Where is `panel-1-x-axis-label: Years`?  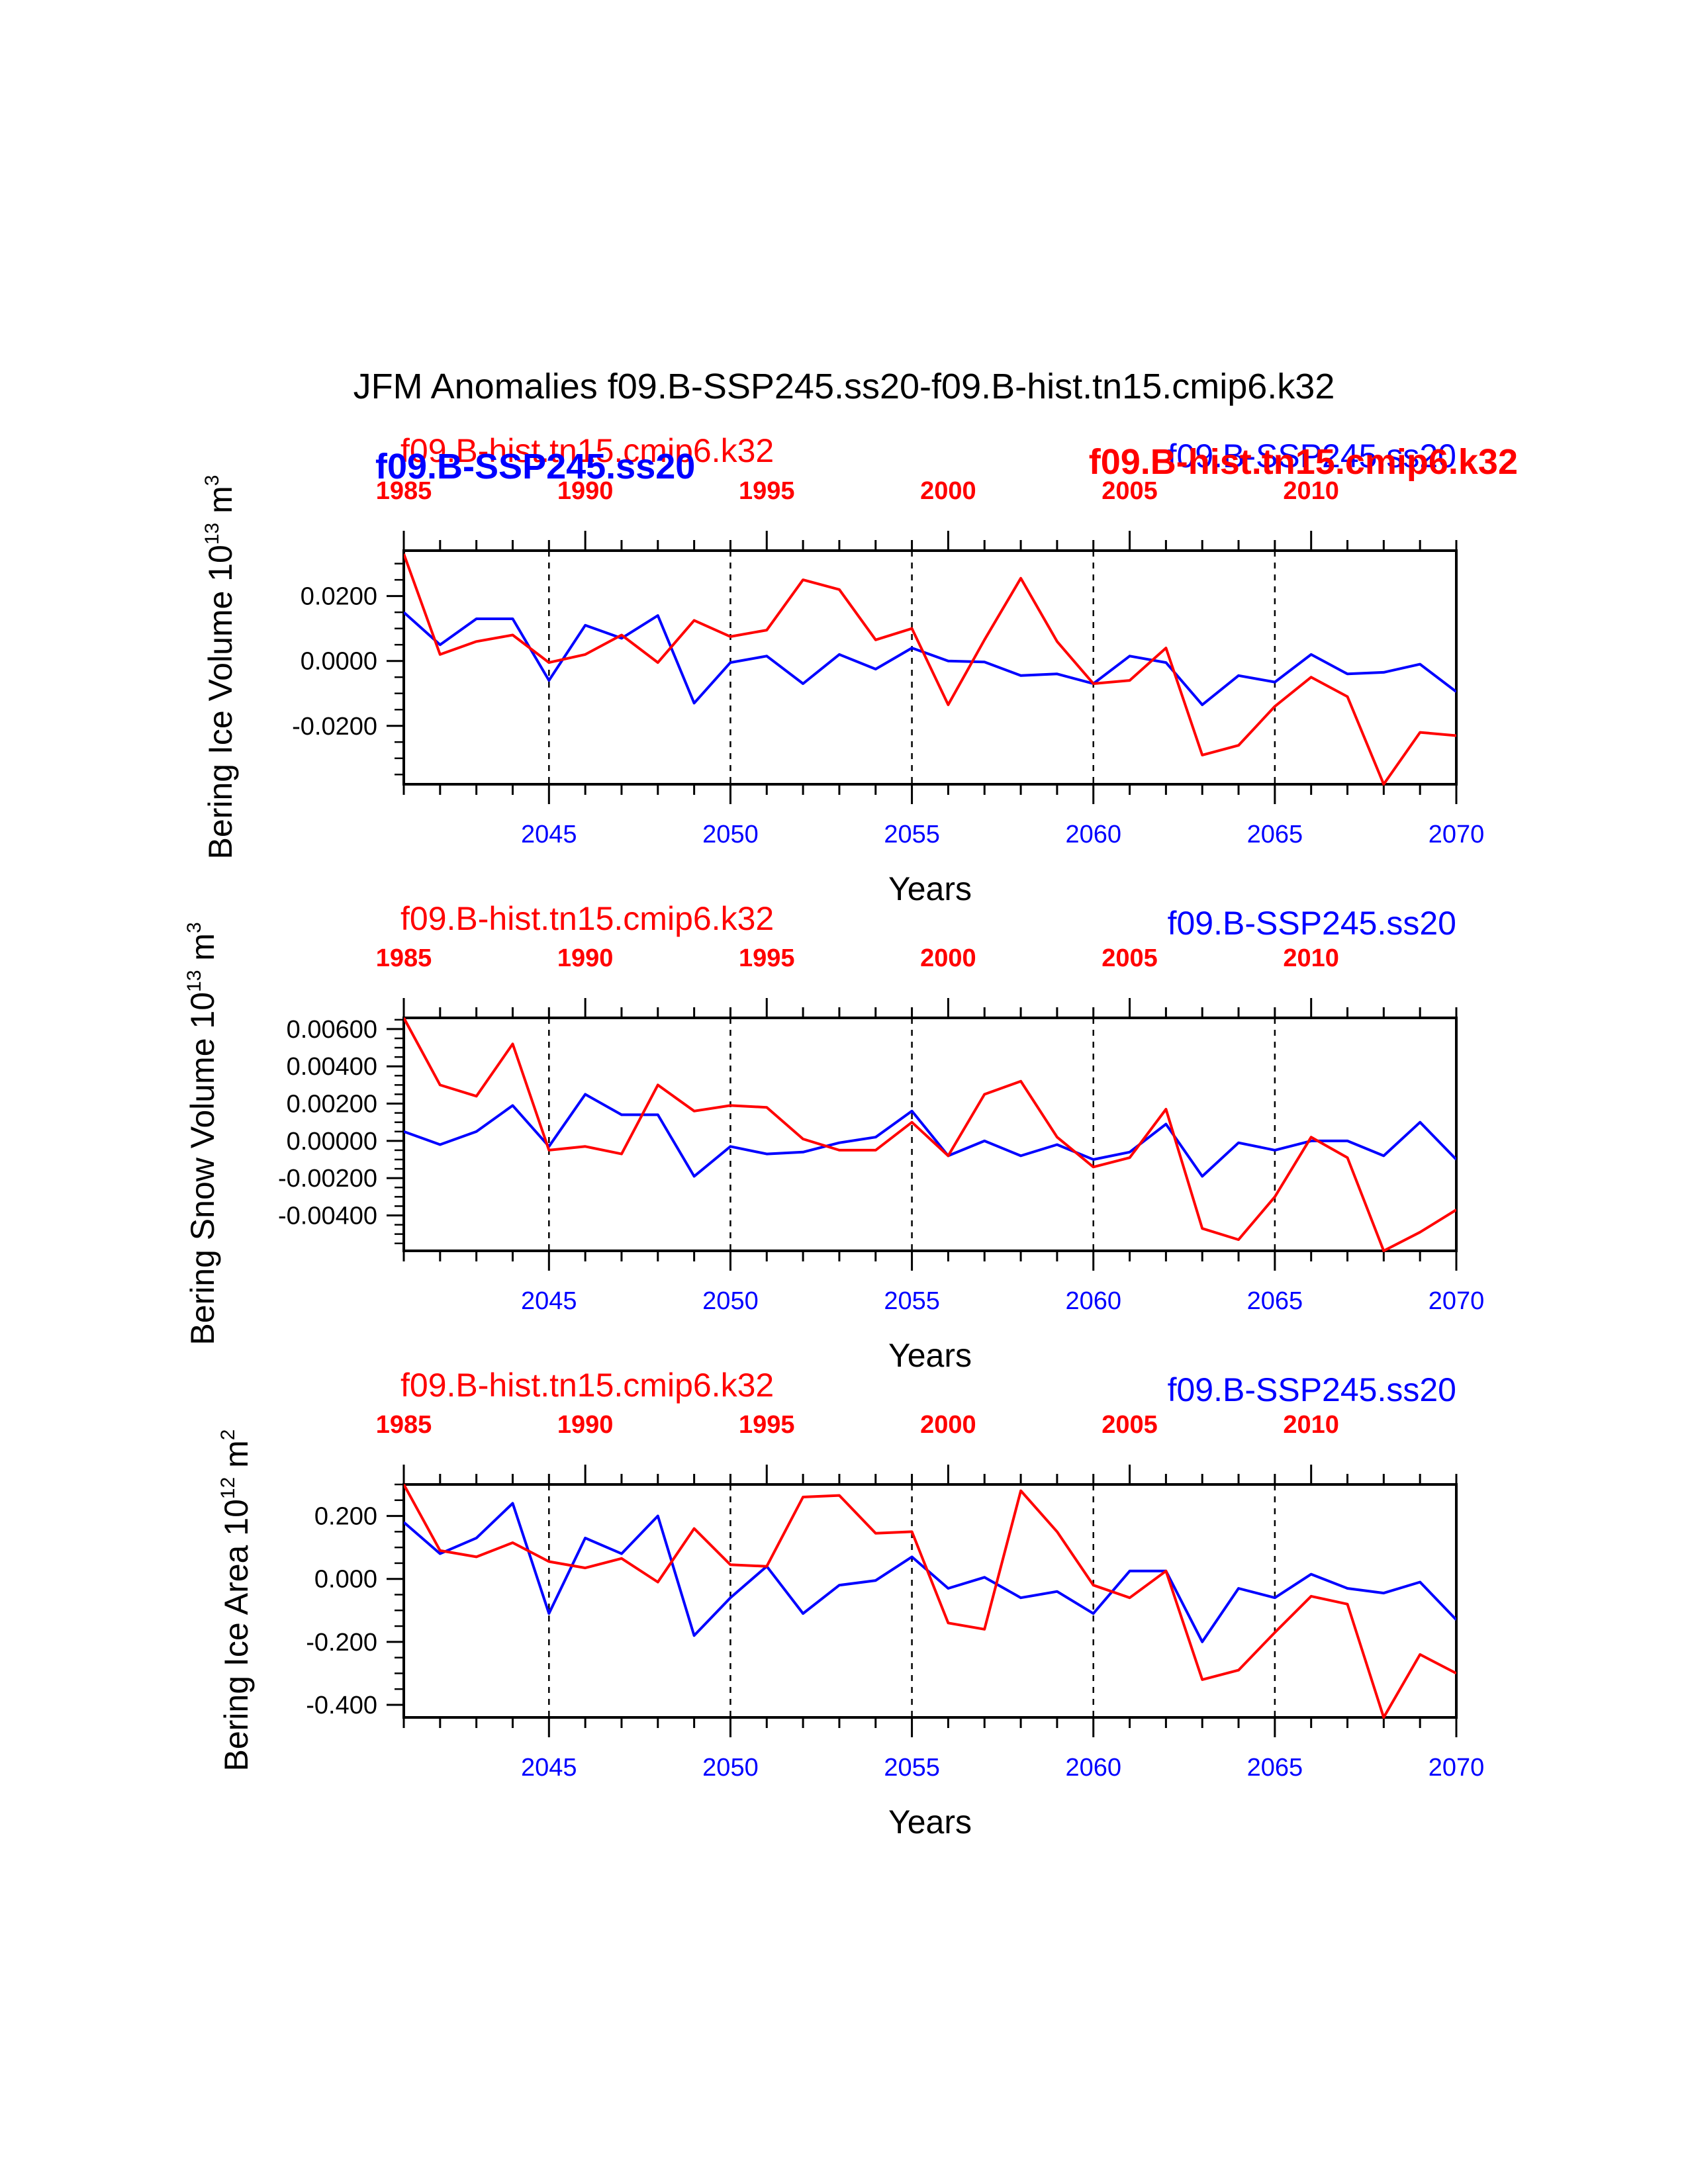
panel-1-x-axis-label: Years is located at coordinates (930, 889).